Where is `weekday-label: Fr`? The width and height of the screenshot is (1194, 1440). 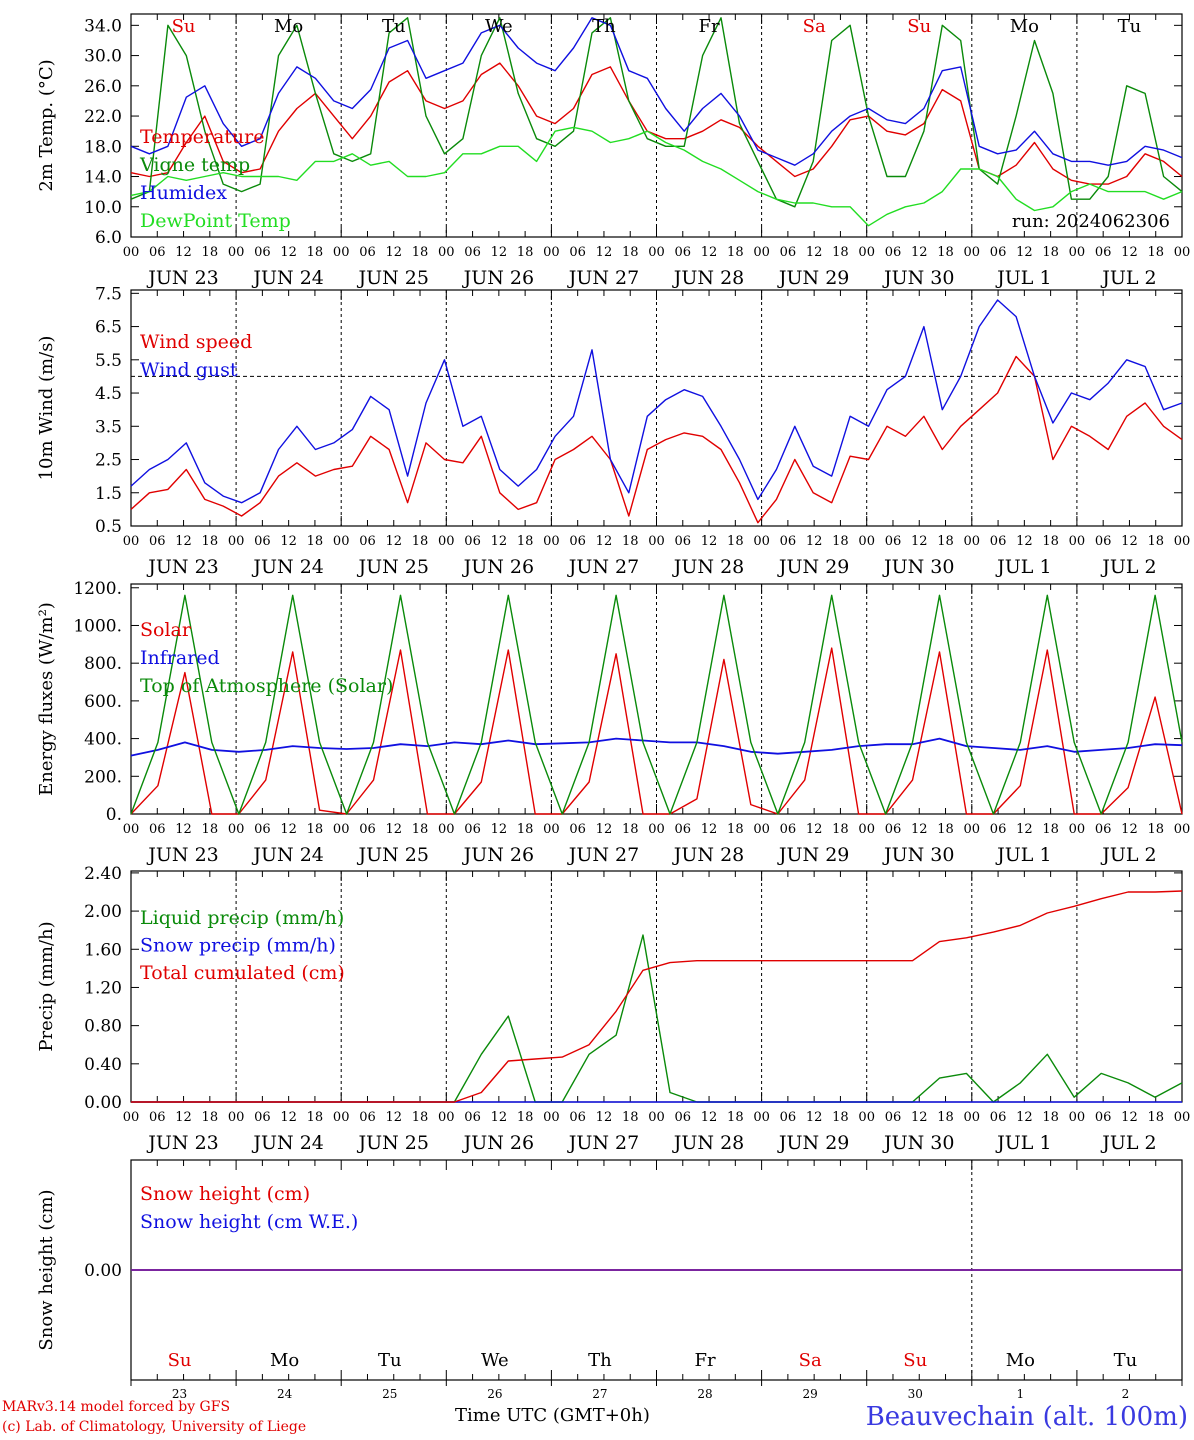
weekday-label: Fr is located at coordinates (705, 1360).